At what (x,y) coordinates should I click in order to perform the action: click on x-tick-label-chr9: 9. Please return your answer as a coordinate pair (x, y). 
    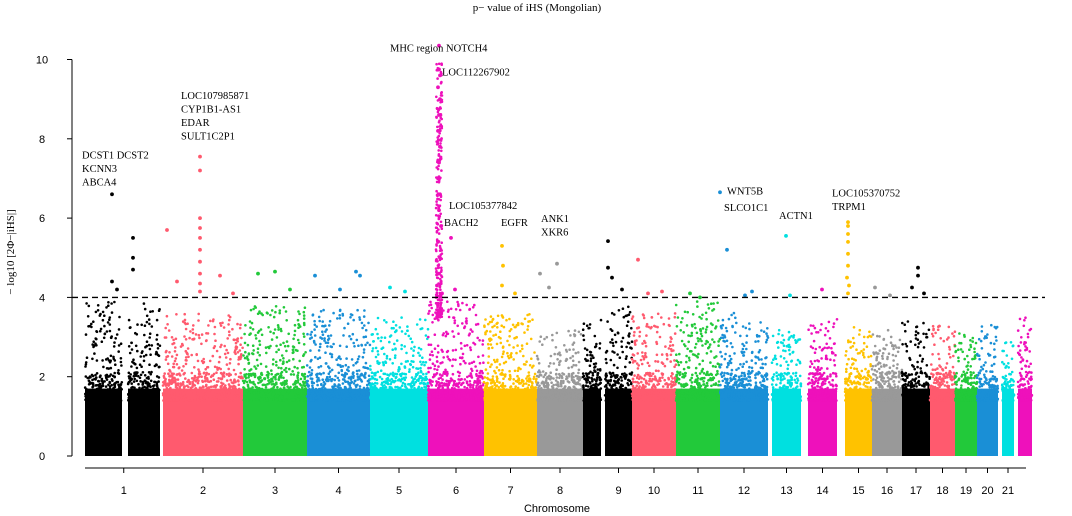
    Looking at the image, I should click on (618, 491).